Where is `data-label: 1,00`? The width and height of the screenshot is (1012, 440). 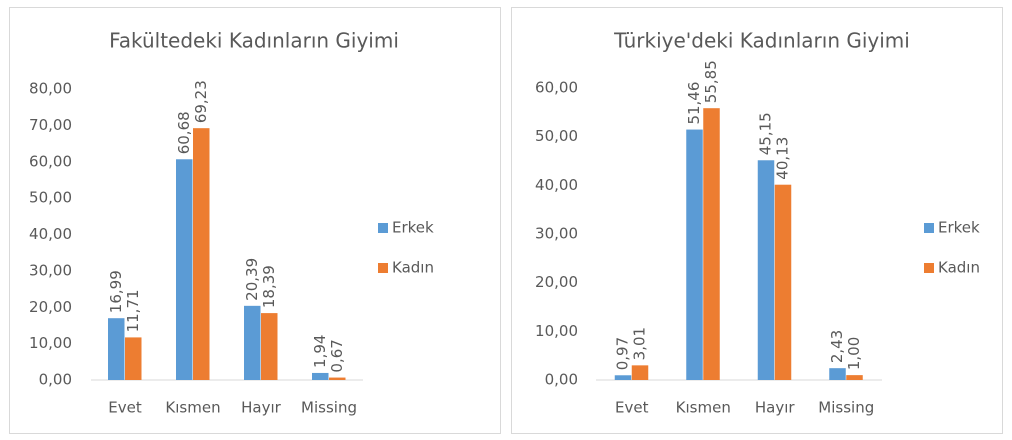 data-label: 1,00 is located at coordinates (854, 353).